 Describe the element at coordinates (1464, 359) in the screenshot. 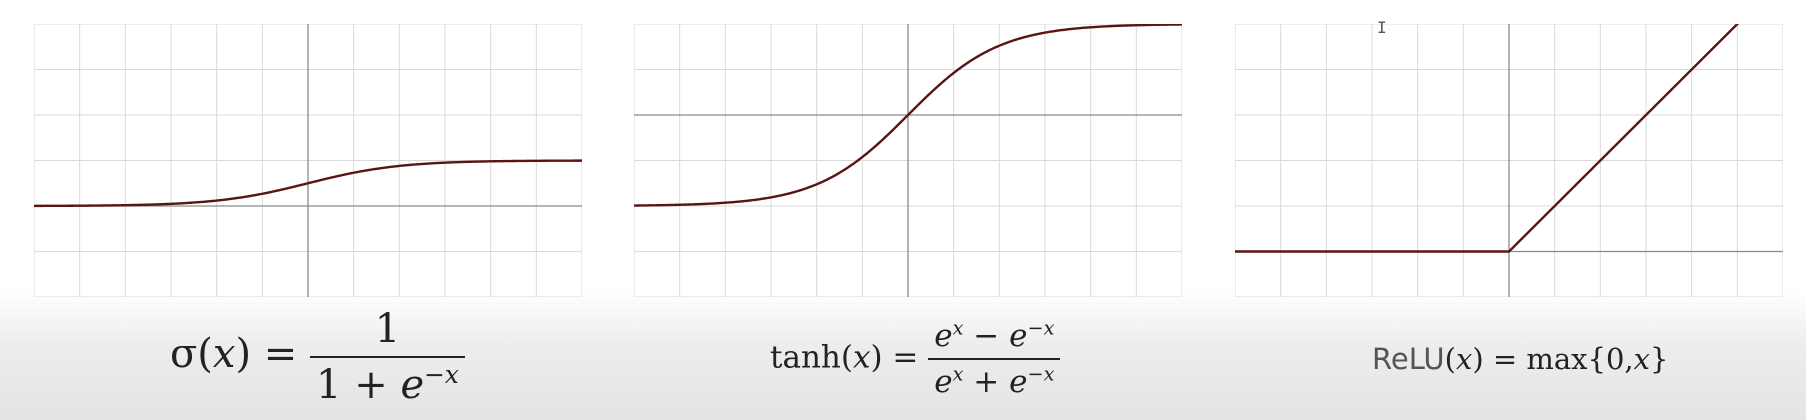

I see `relu-var: x` at that location.